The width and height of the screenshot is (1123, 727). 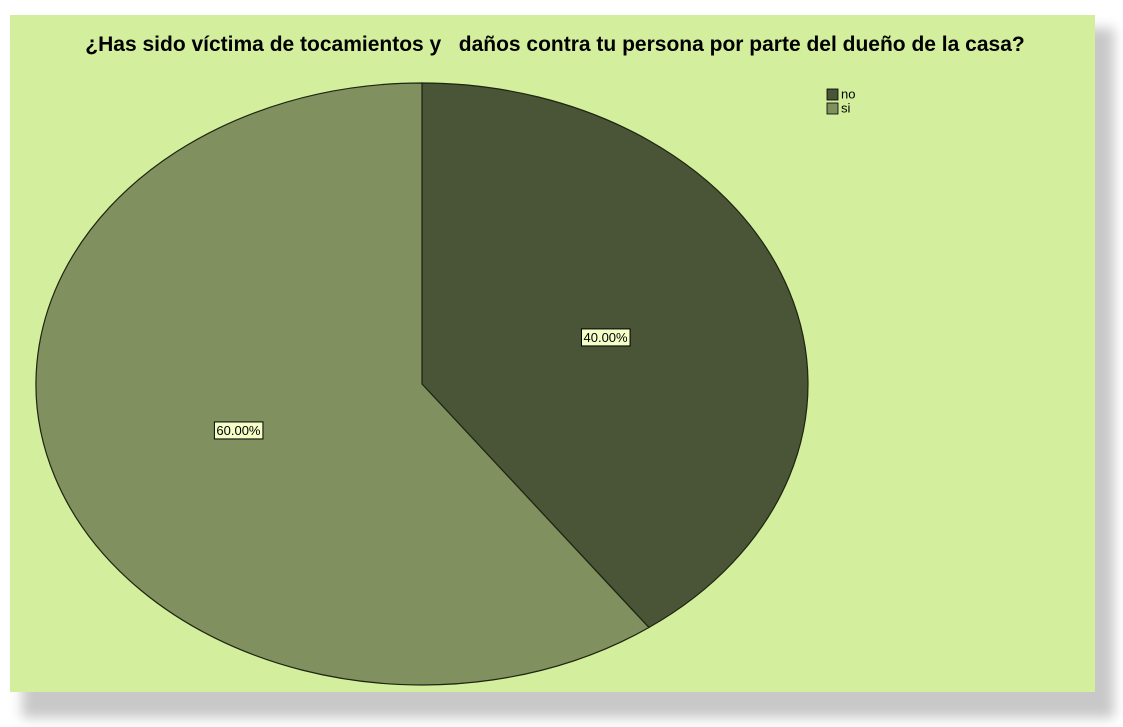 I want to click on value-label: 60.00%, so click(x=238, y=430).